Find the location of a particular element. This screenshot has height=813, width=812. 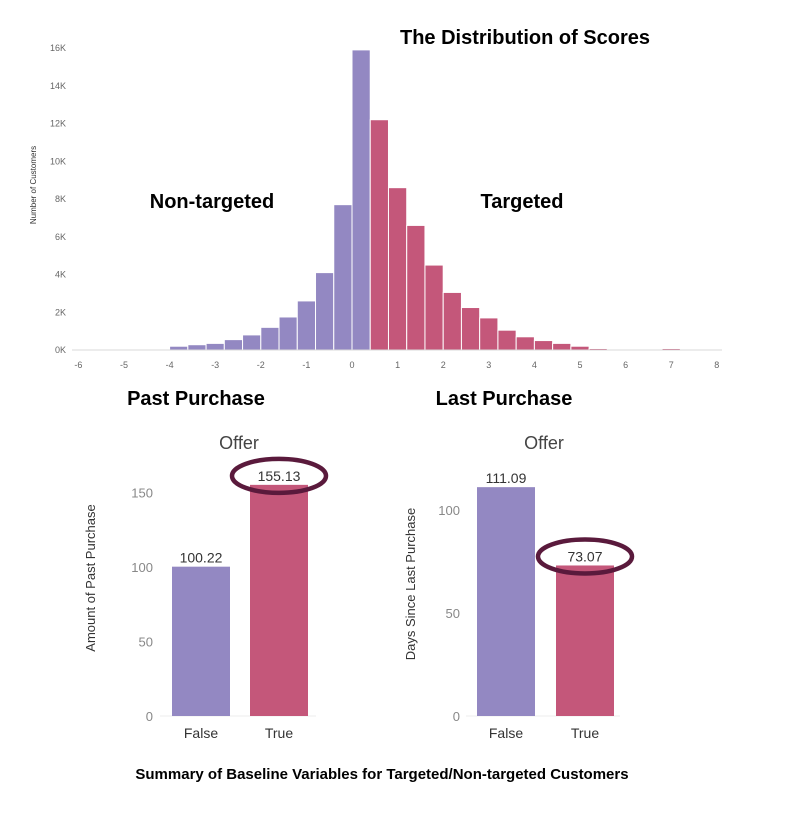

histogram-y-tick-labels: 0K 2K 4K 6K 8K 10K 12K 14K 16K is located at coordinates (58, 199).